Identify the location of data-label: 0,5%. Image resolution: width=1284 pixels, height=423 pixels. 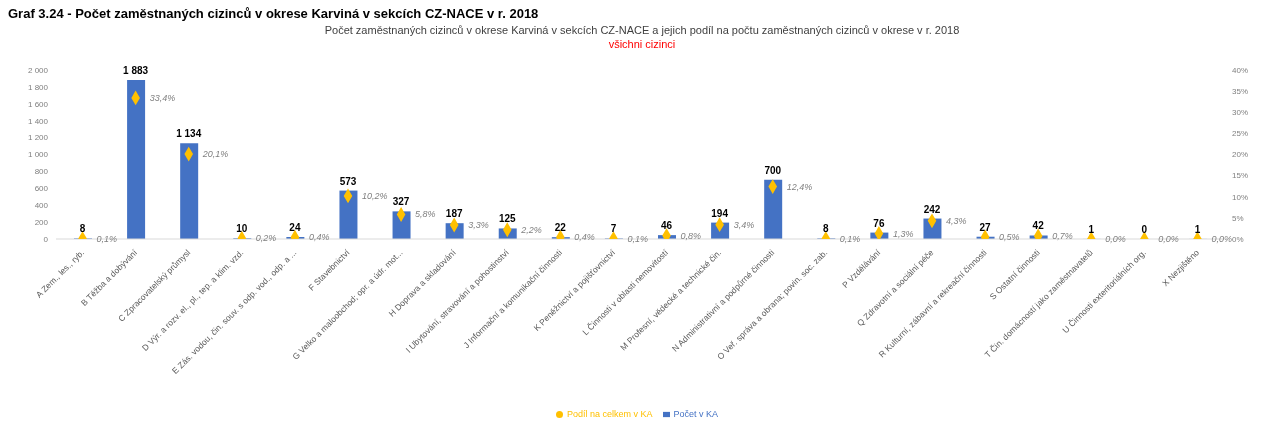
(1009, 236).